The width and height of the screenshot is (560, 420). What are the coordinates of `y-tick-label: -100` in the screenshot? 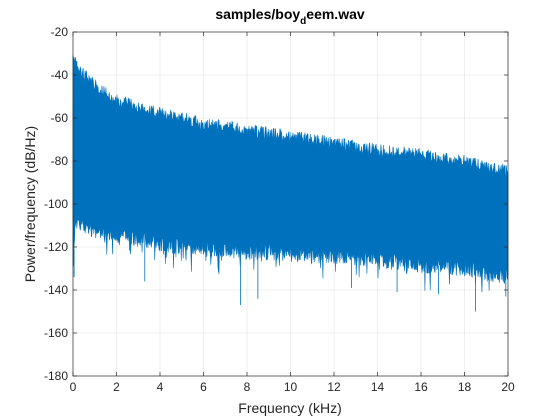 It's located at (56, 204).